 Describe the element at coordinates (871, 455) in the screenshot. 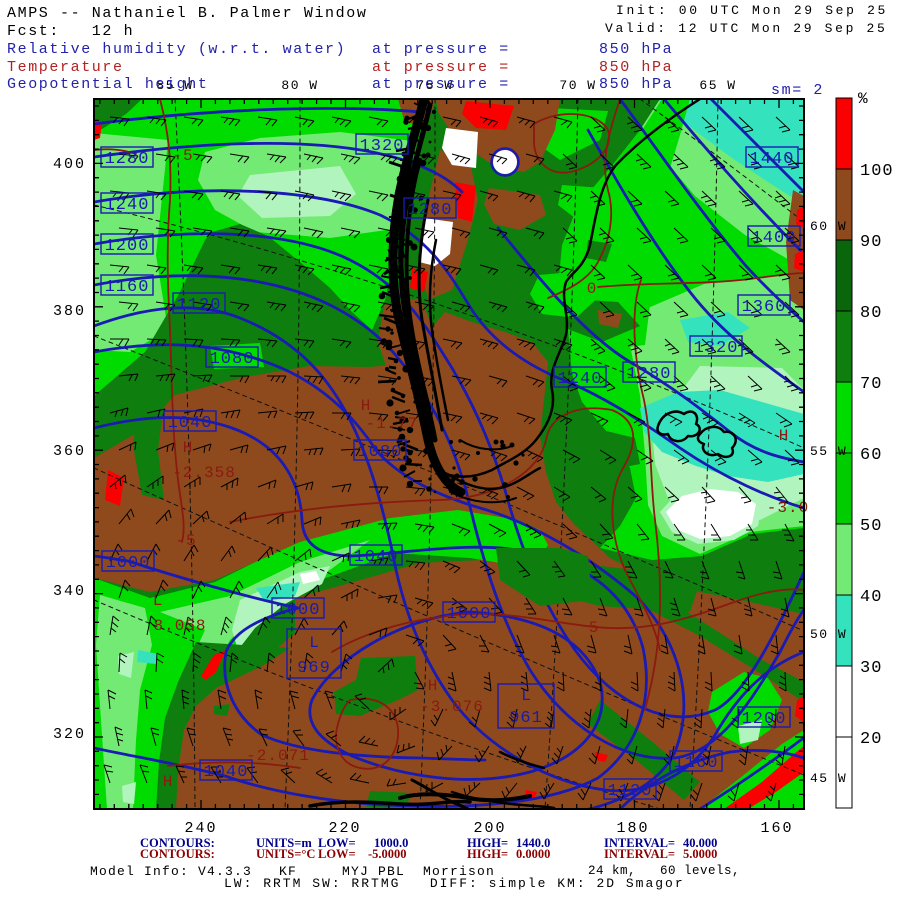

I see `svg-text: 60` at that location.